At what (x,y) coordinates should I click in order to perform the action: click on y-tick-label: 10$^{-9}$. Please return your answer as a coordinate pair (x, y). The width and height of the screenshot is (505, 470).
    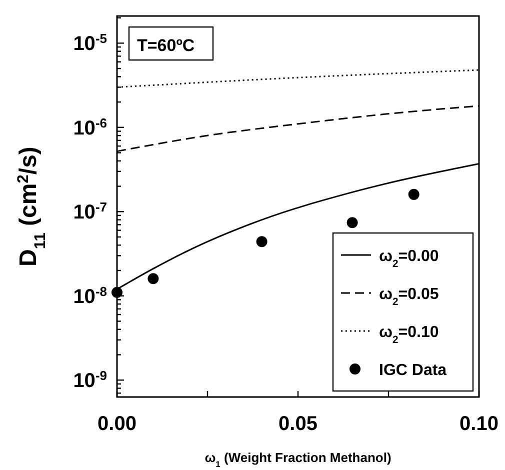
    Looking at the image, I should click on (90, 380).